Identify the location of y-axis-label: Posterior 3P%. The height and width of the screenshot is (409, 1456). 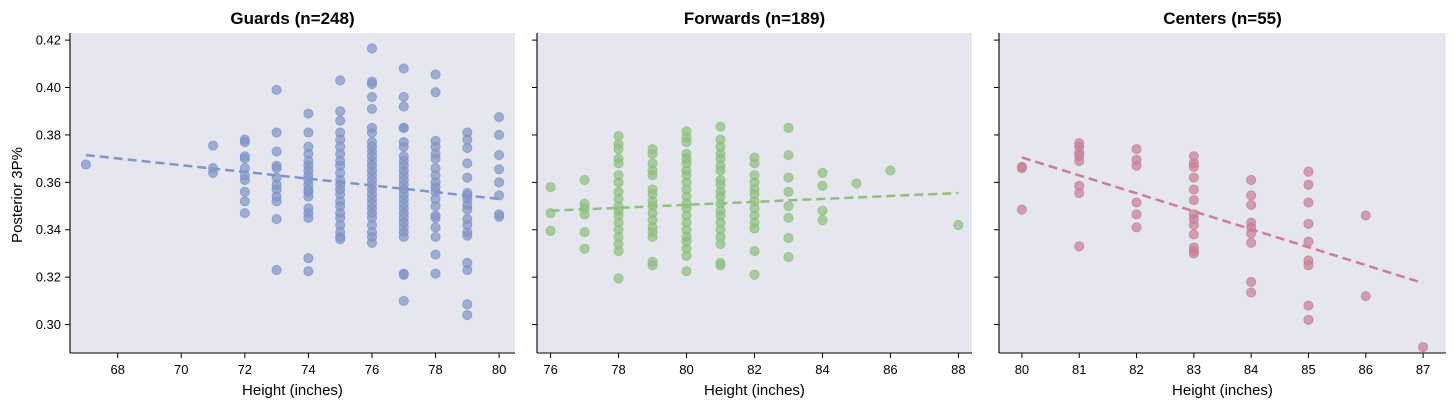
(17, 195).